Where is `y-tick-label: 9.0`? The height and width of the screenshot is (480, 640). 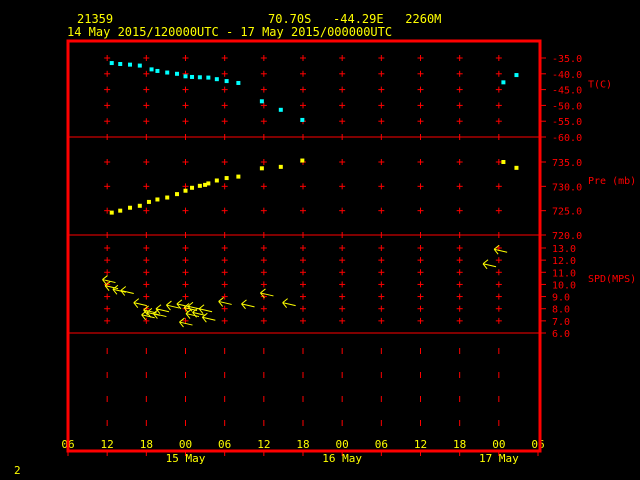 y-tick-label: 9.0 is located at coordinates (561, 298).